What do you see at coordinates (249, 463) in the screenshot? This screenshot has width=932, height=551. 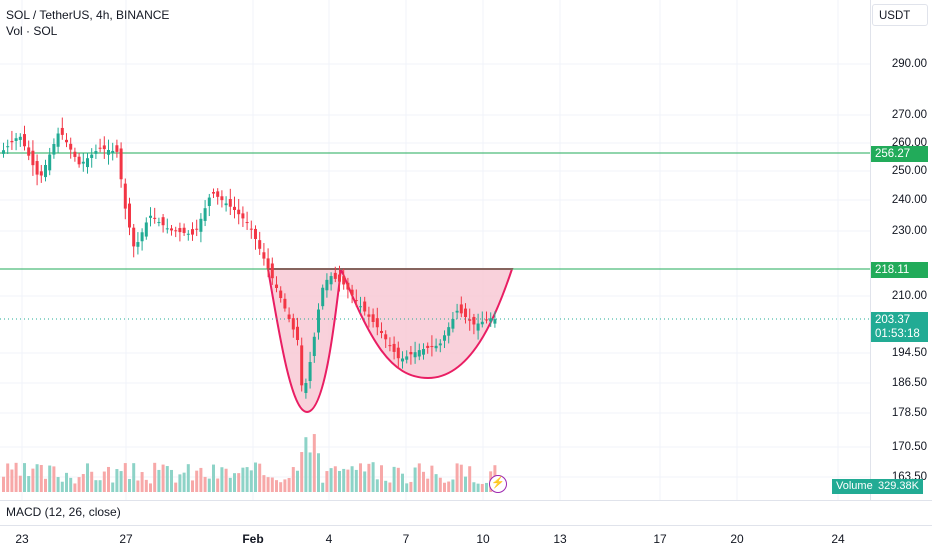 I see `volume-bars` at bounding box center [249, 463].